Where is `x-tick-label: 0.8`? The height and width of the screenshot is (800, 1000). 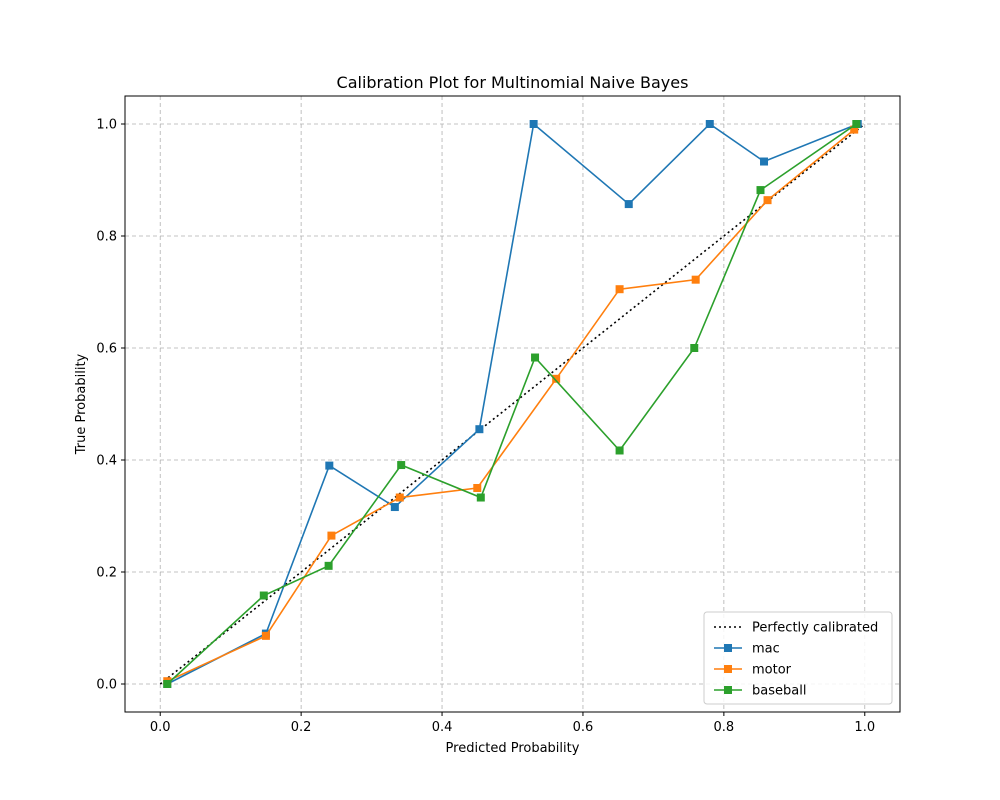 x-tick-label: 0.8 is located at coordinates (724, 727).